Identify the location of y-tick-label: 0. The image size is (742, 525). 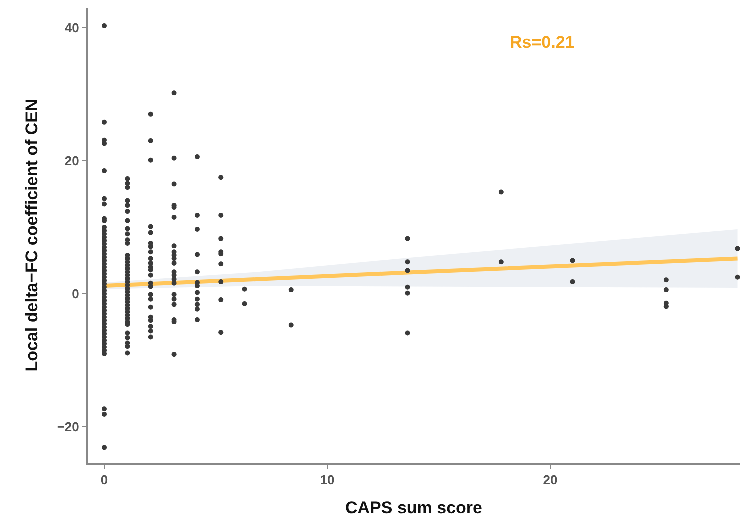
(76, 294).